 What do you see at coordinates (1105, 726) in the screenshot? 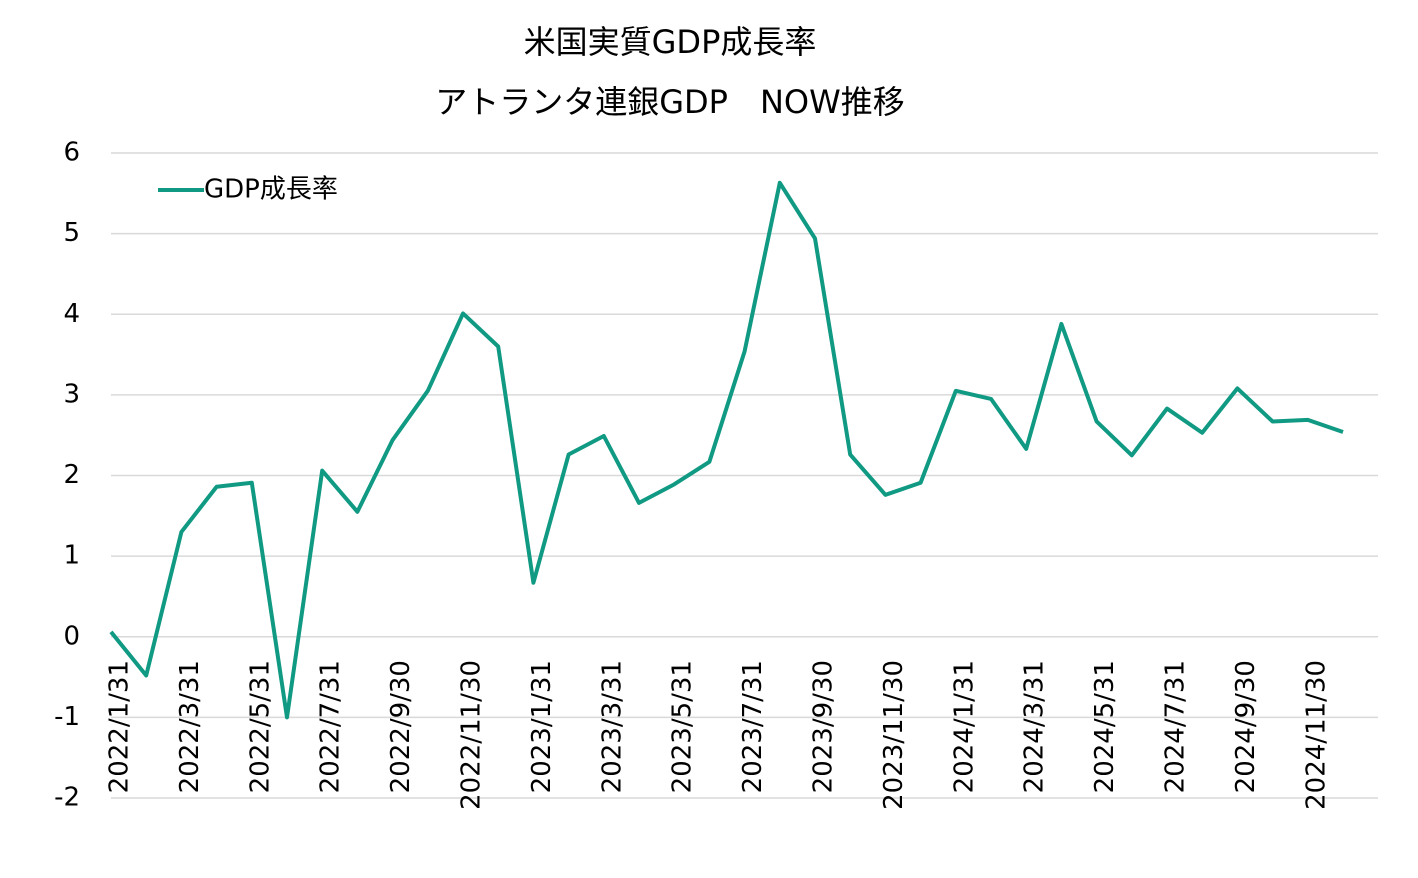
I see `x-tick-label: 2024/5/31` at bounding box center [1105, 726].